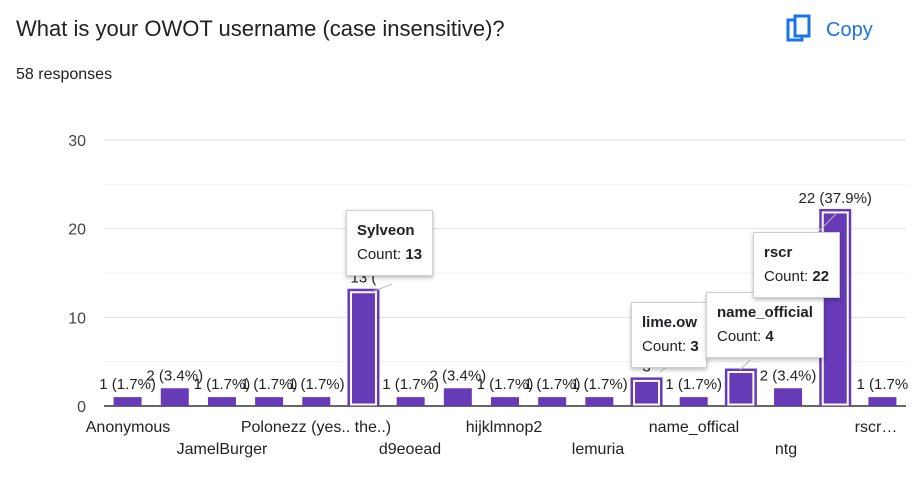 The image size is (920, 478). What do you see at coordinates (670, 346) in the screenshot?
I see `tooltip-count: Count: 3` at bounding box center [670, 346].